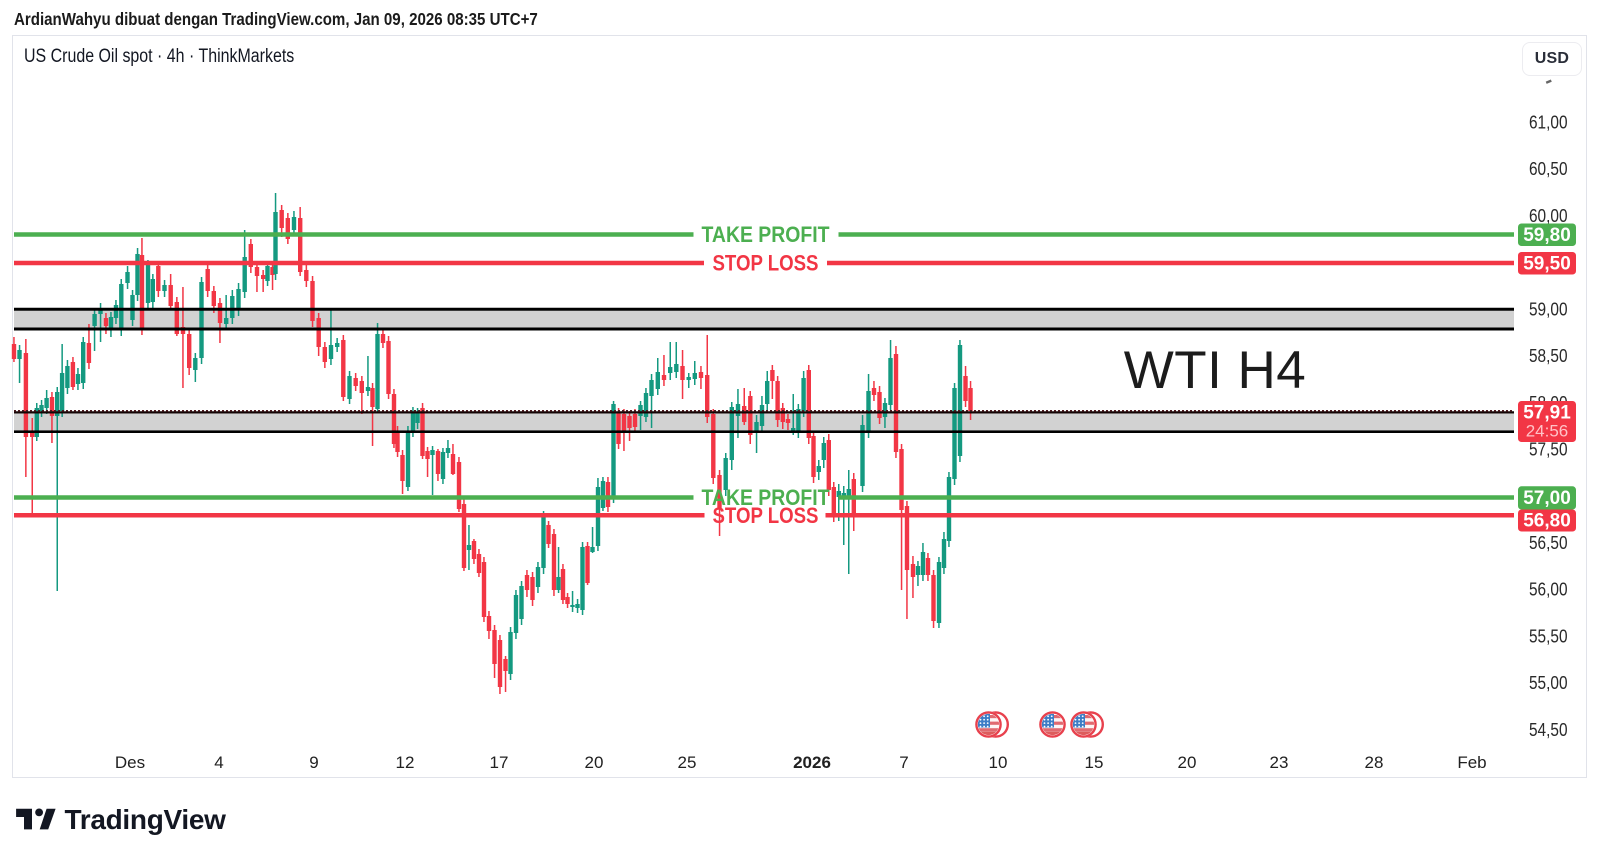 This screenshot has width=1600, height=860. What do you see at coordinates (313, 762) in the screenshot?
I see `svg-text: 9` at bounding box center [313, 762].